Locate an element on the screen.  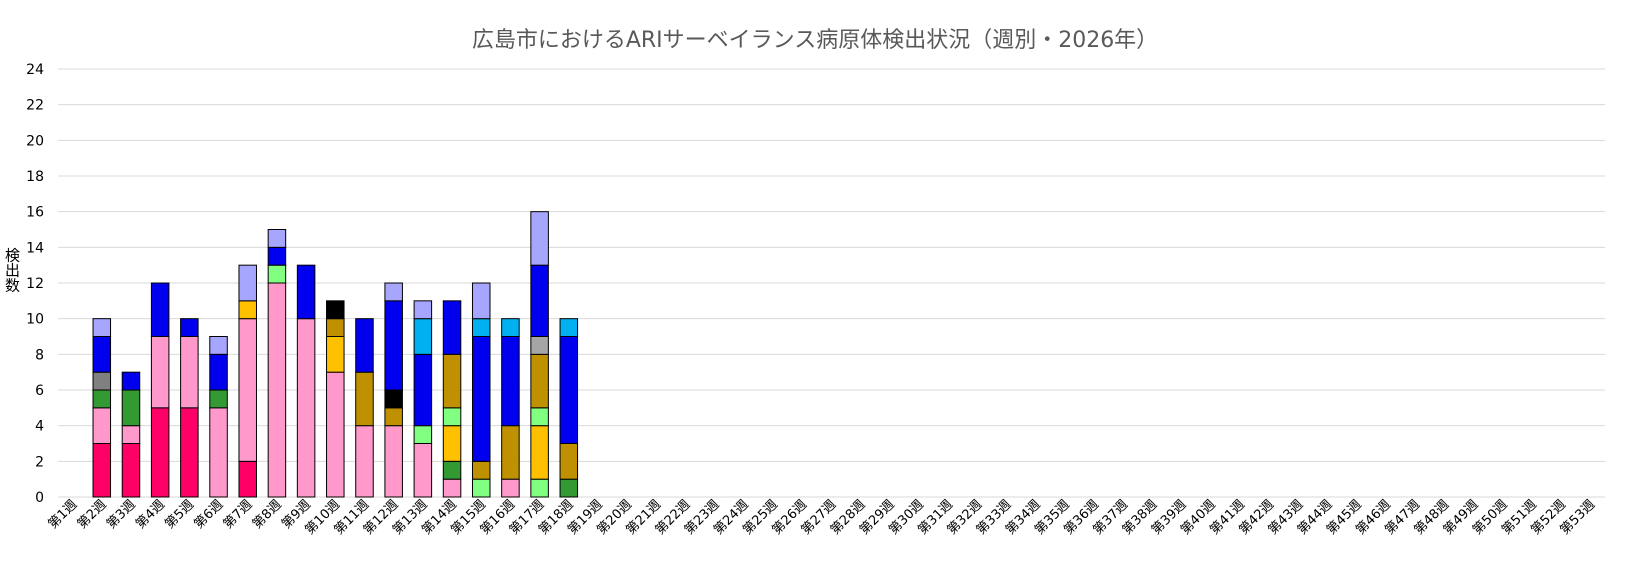
y-tick-label: 6 is located at coordinates (39, 391).